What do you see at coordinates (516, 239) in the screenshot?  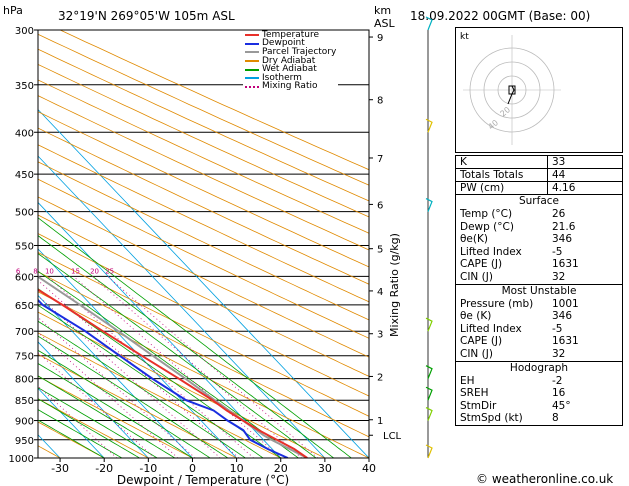 I see `surface-row: θe(K) 346` at bounding box center [516, 239].